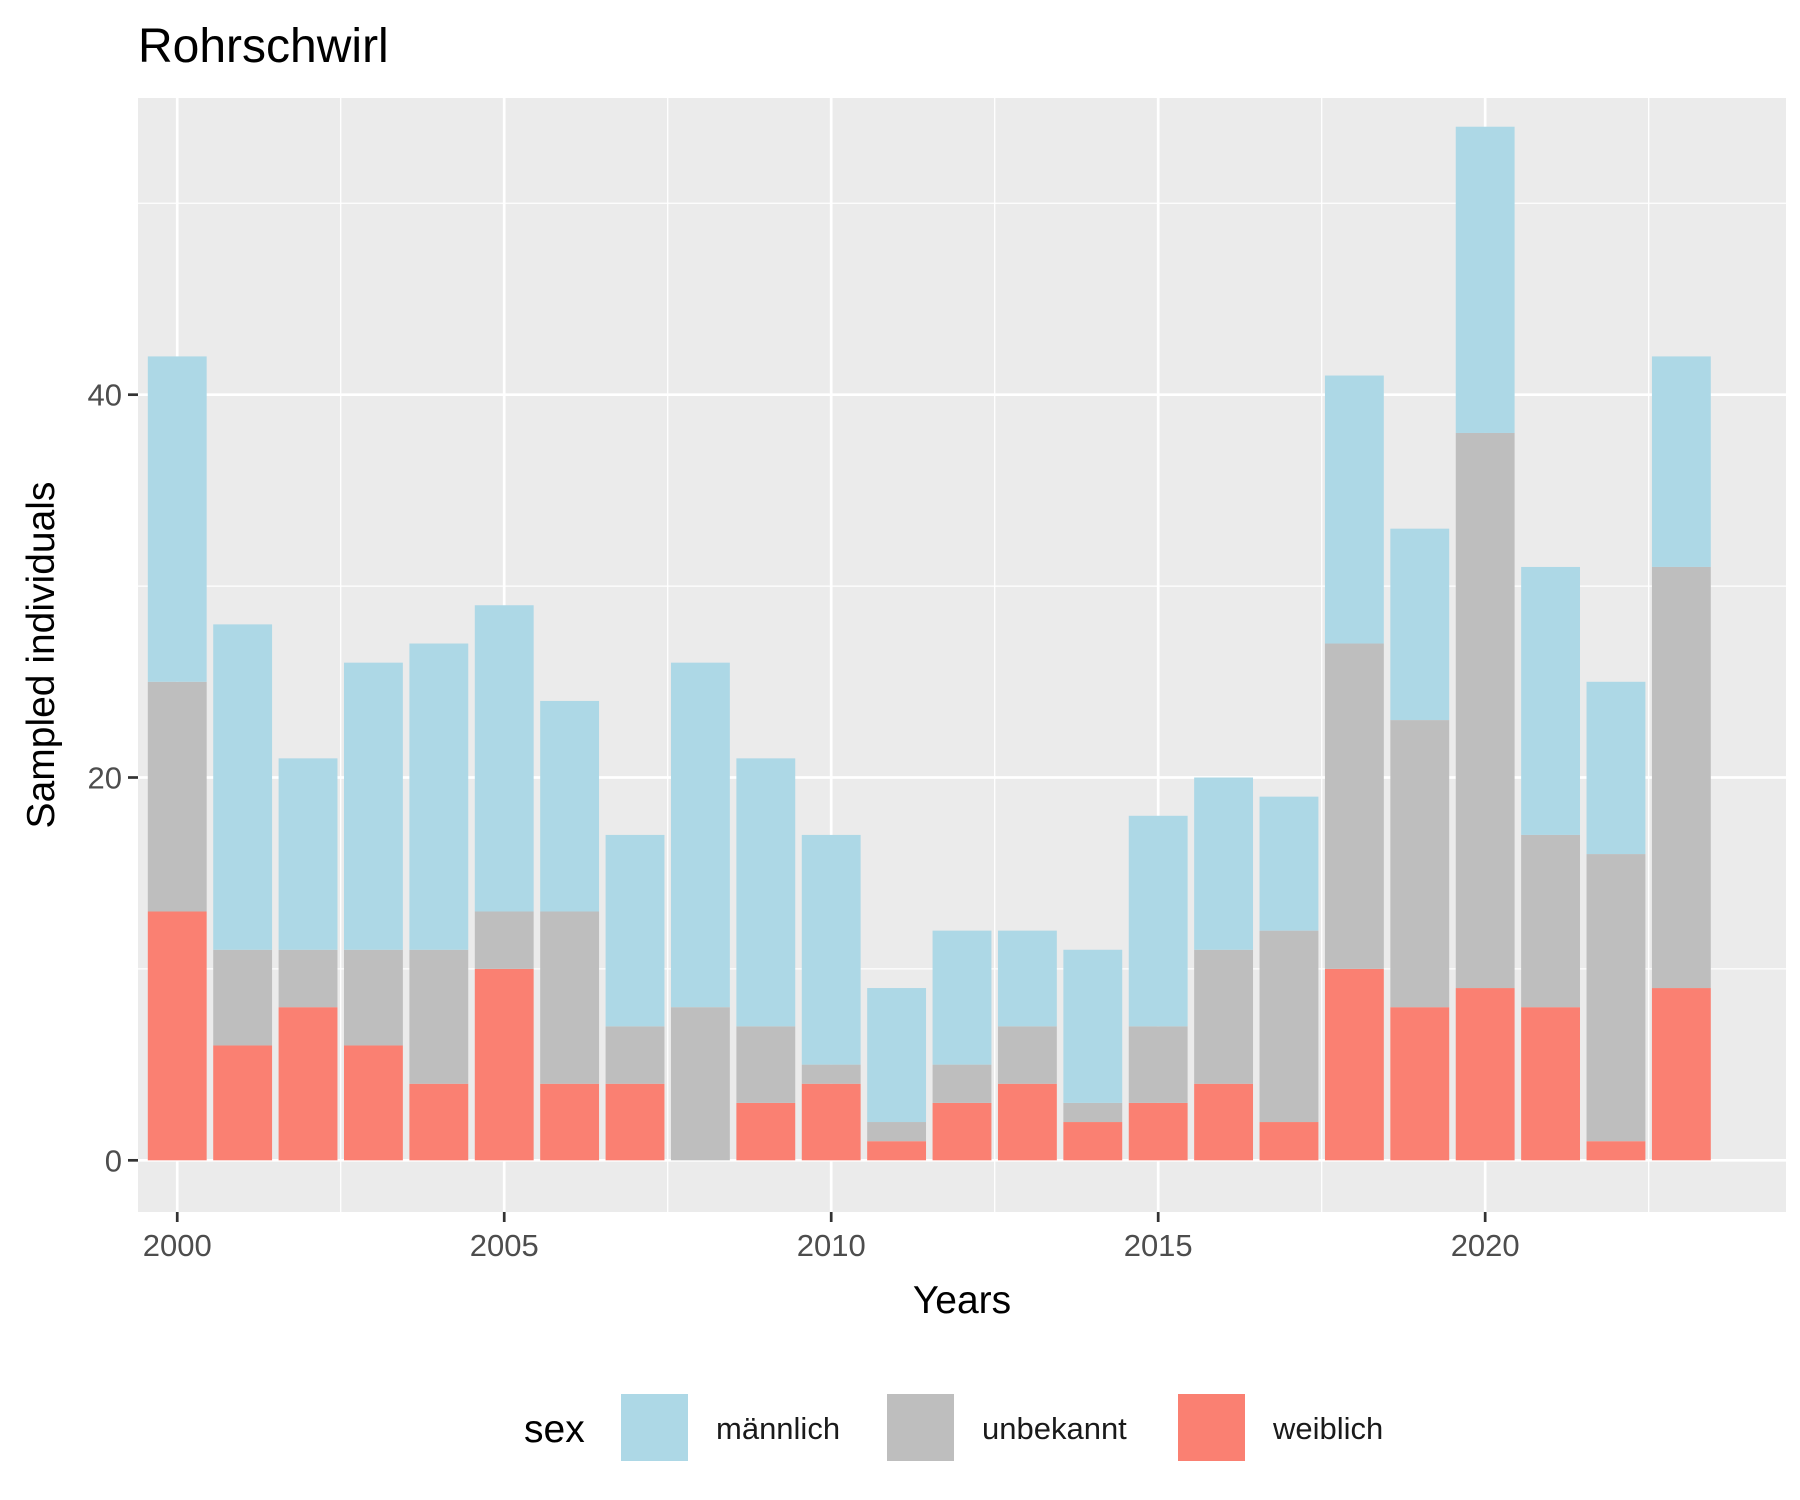 The width and height of the screenshot is (1800, 1500). What do you see at coordinates (308, 978) in the screenshot?
I see `bar-2002-unbekannt` at bounding box center [308, 978].